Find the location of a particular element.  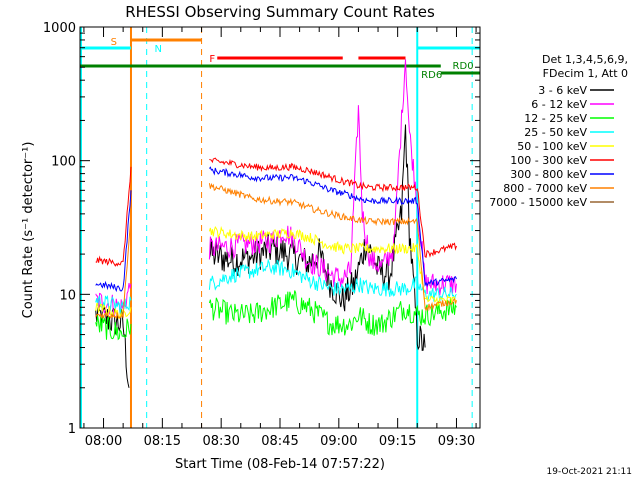

x-tick-label: 08:00 is located at coordinates (103, 441).